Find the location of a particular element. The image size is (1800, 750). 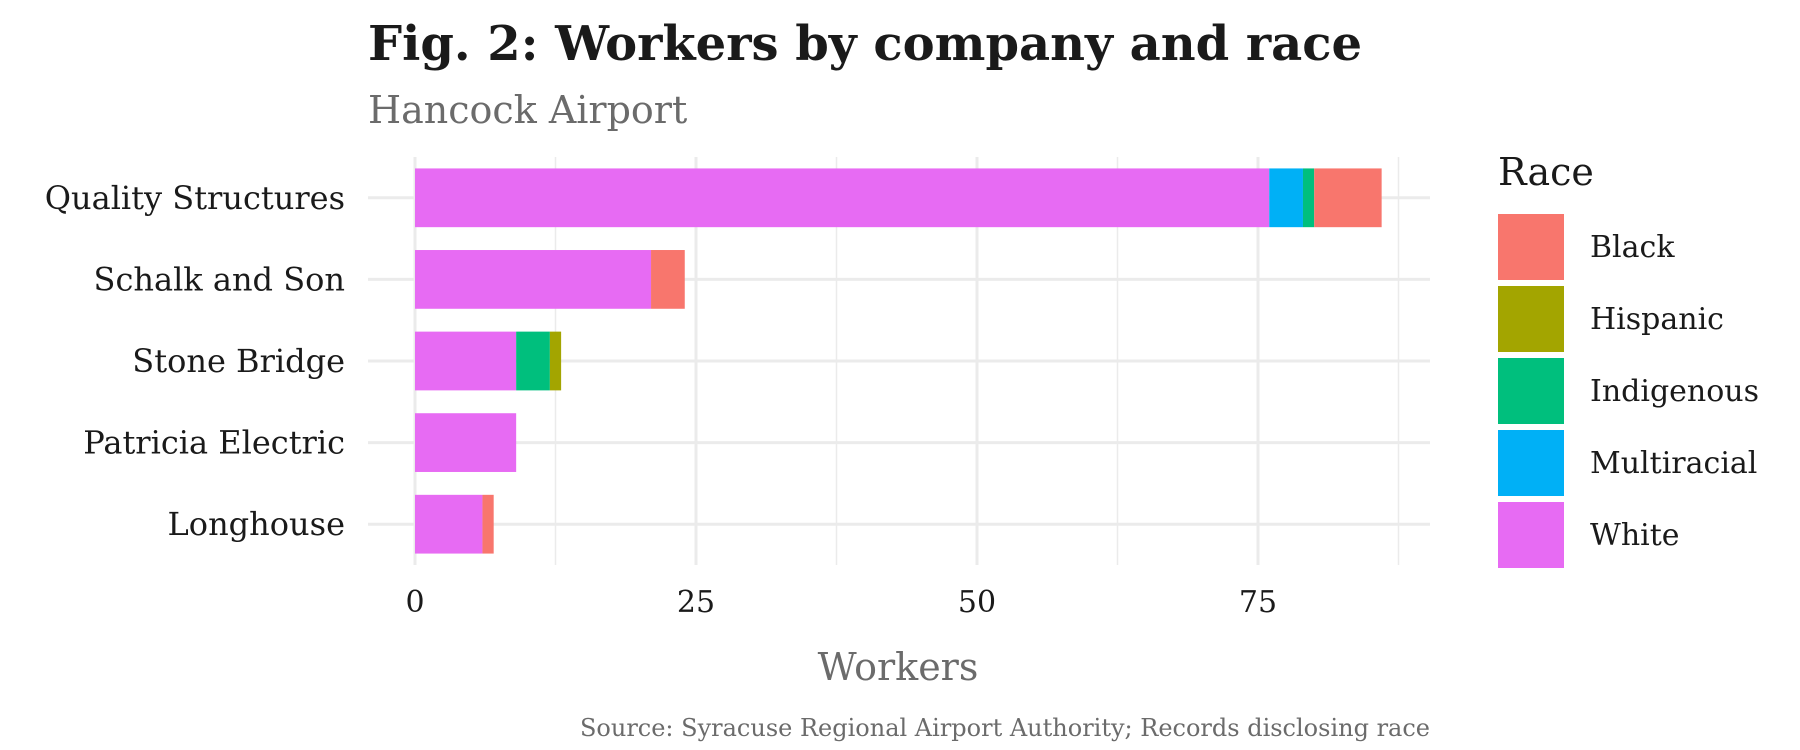

chart-title: Fig. 2: Workers by company and race is located at coordinates (865, 44).